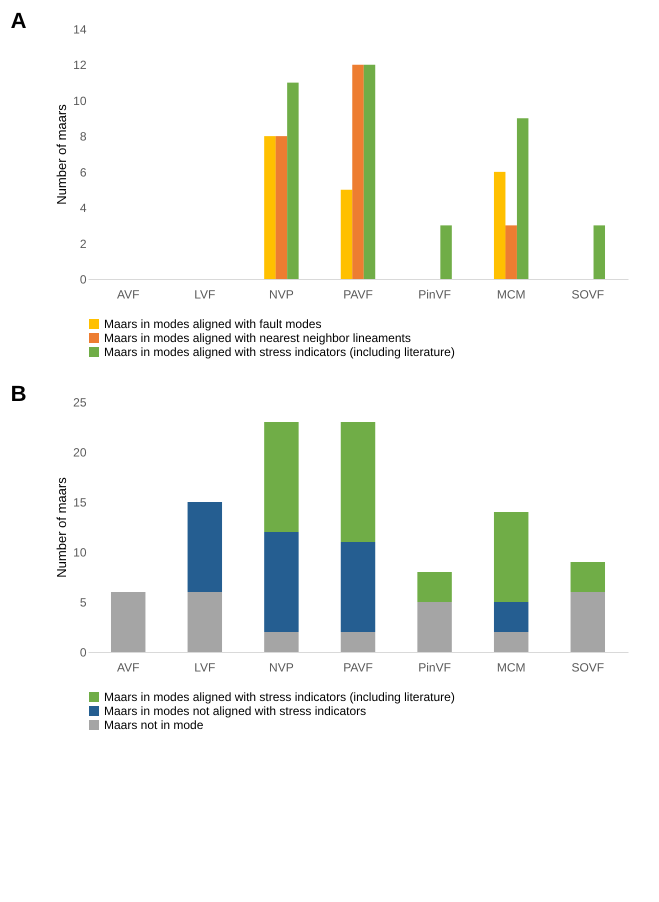 The width and height of the screenshot is (659, 902). I want to click on y-tick-label: 14, so click(80, 29).